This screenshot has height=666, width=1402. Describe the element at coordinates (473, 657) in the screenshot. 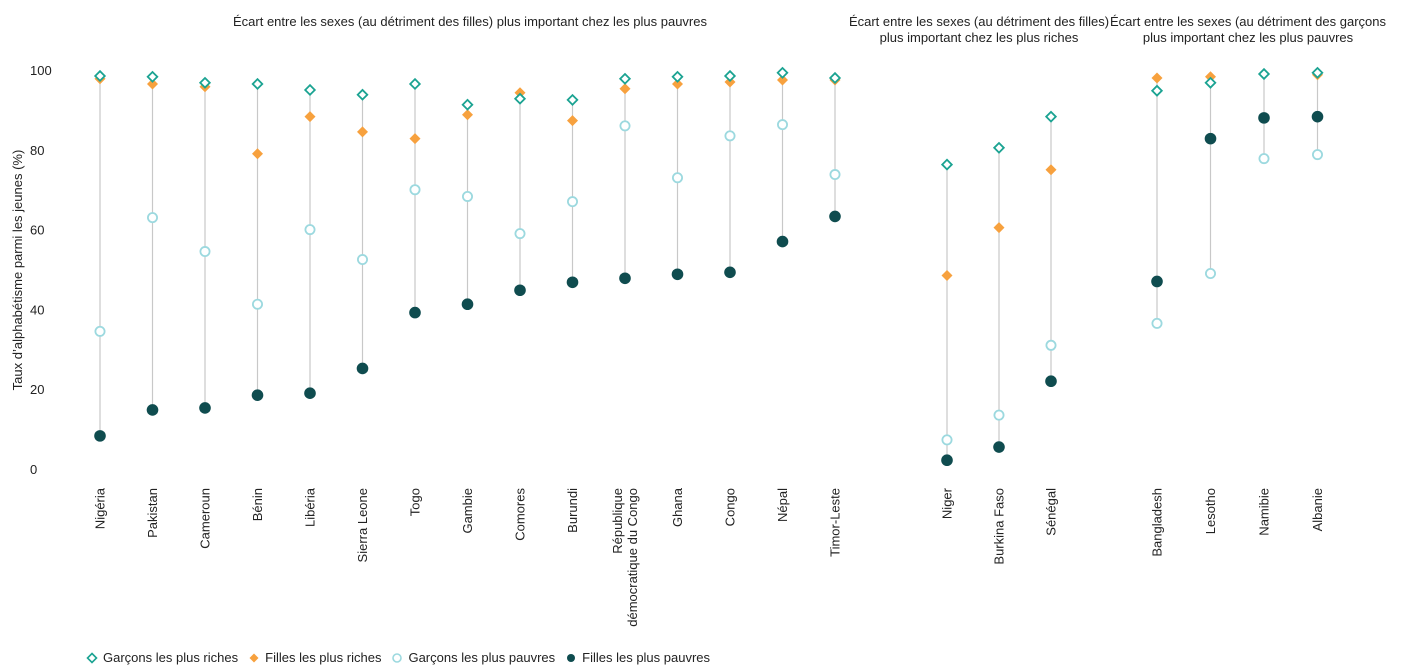

I see `legend-item: Garçons les plus pauvres` at that location.